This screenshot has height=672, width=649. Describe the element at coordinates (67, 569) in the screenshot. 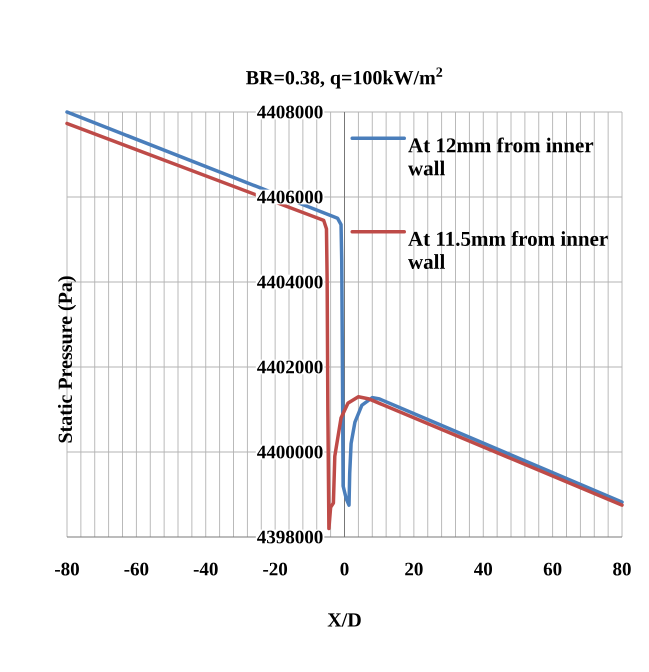

I see `x-tick-label: -80` at that location.